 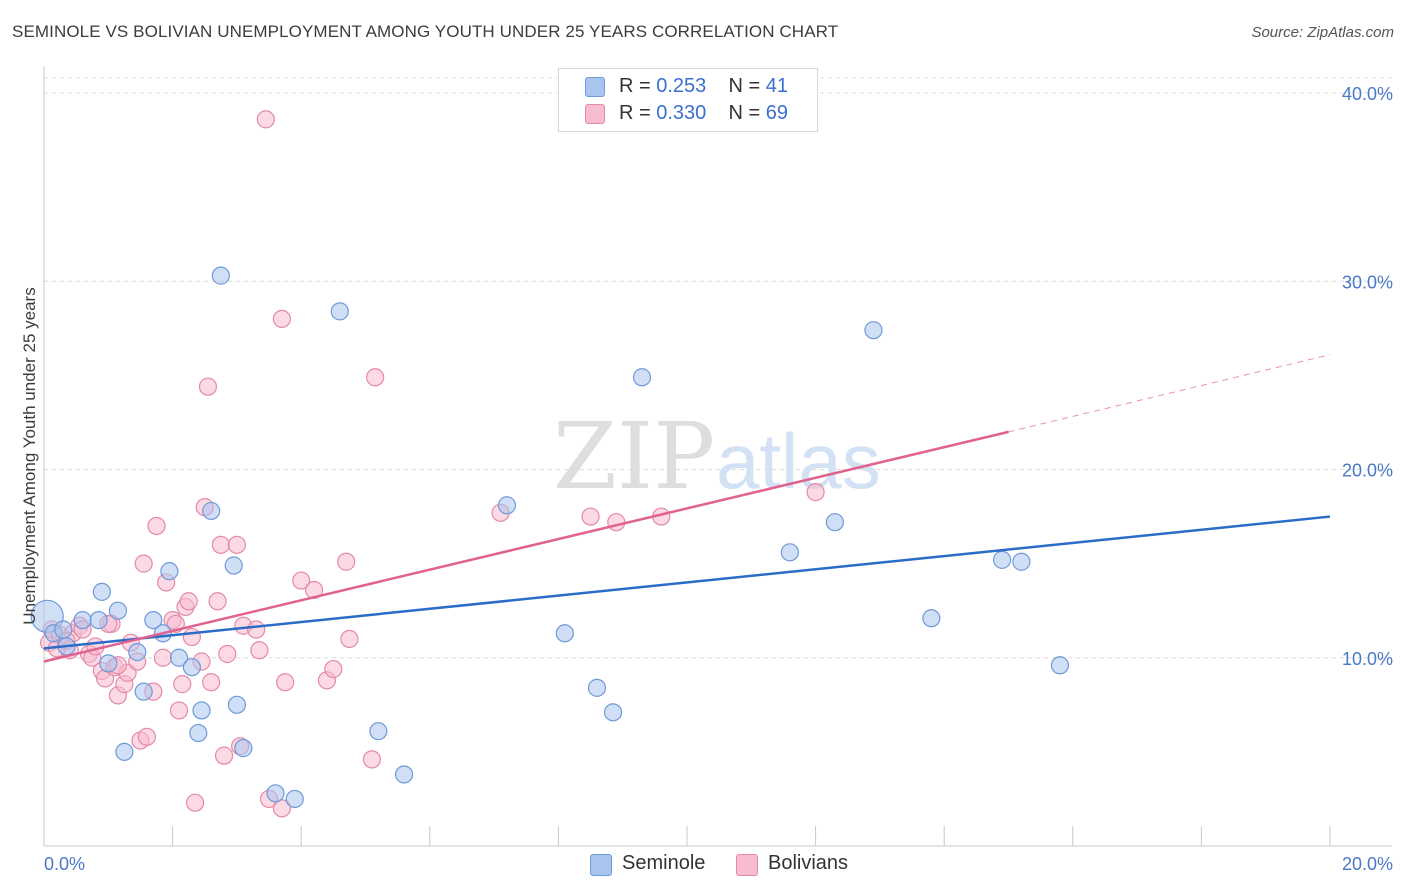 What do you see at coordinates (808, 863) in the screenshot?
I see `bolivians-legend-label: Bolivians` at bounding box center [808, 863].